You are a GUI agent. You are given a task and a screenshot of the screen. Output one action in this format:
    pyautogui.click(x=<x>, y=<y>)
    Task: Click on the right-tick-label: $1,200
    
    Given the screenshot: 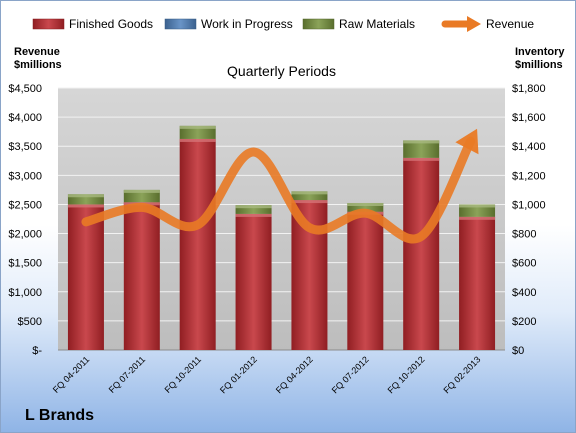 What is the action you would take?
    pyautogui.click(x=529, y=176)
    